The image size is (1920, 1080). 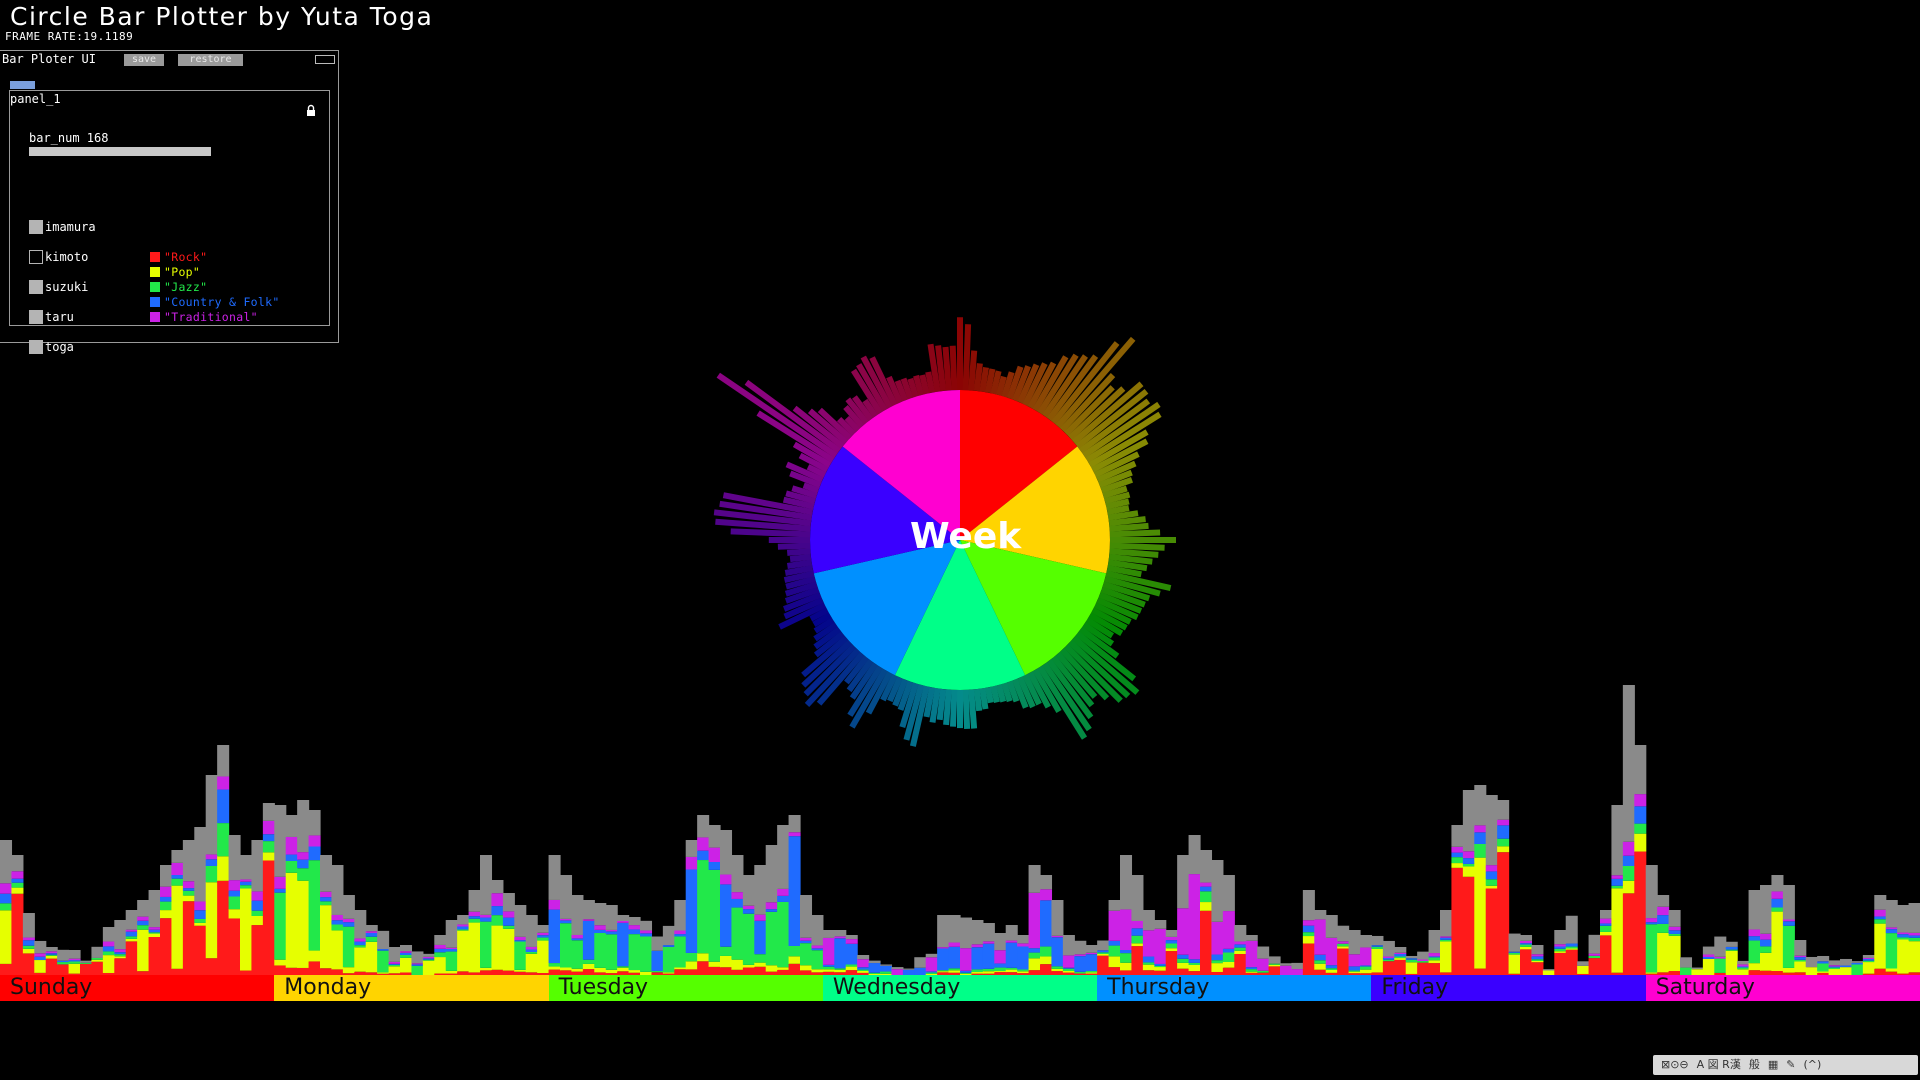 I want to click on ui-titlebar: Bar Ploter UI save restore, so click(x=169, y=59).